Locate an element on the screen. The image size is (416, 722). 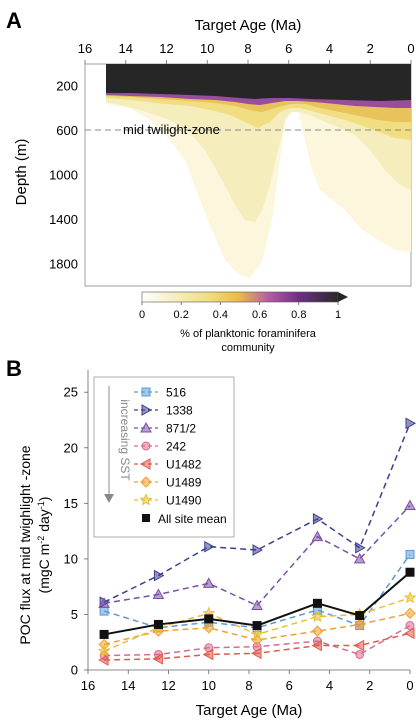
legend-items: 516 1338 871/2 242 U1482 U1489 U1490 is located at coordinates (168, 447).